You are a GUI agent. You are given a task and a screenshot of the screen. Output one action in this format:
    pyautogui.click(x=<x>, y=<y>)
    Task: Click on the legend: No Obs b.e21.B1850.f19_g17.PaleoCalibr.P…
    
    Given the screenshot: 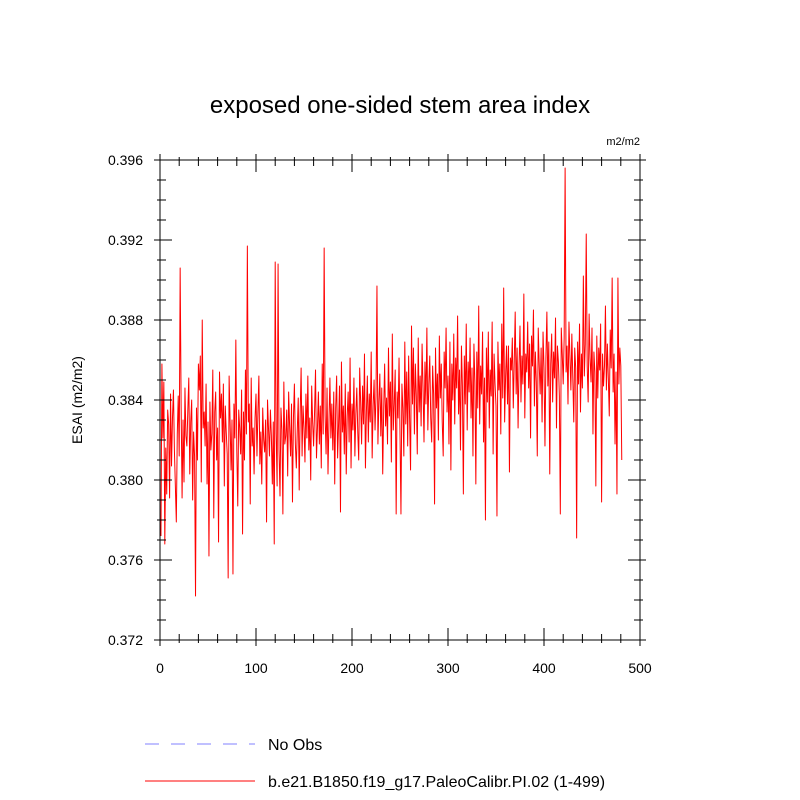 What is the action you would take?
    pyautogui.click(x=375, y=764)
    